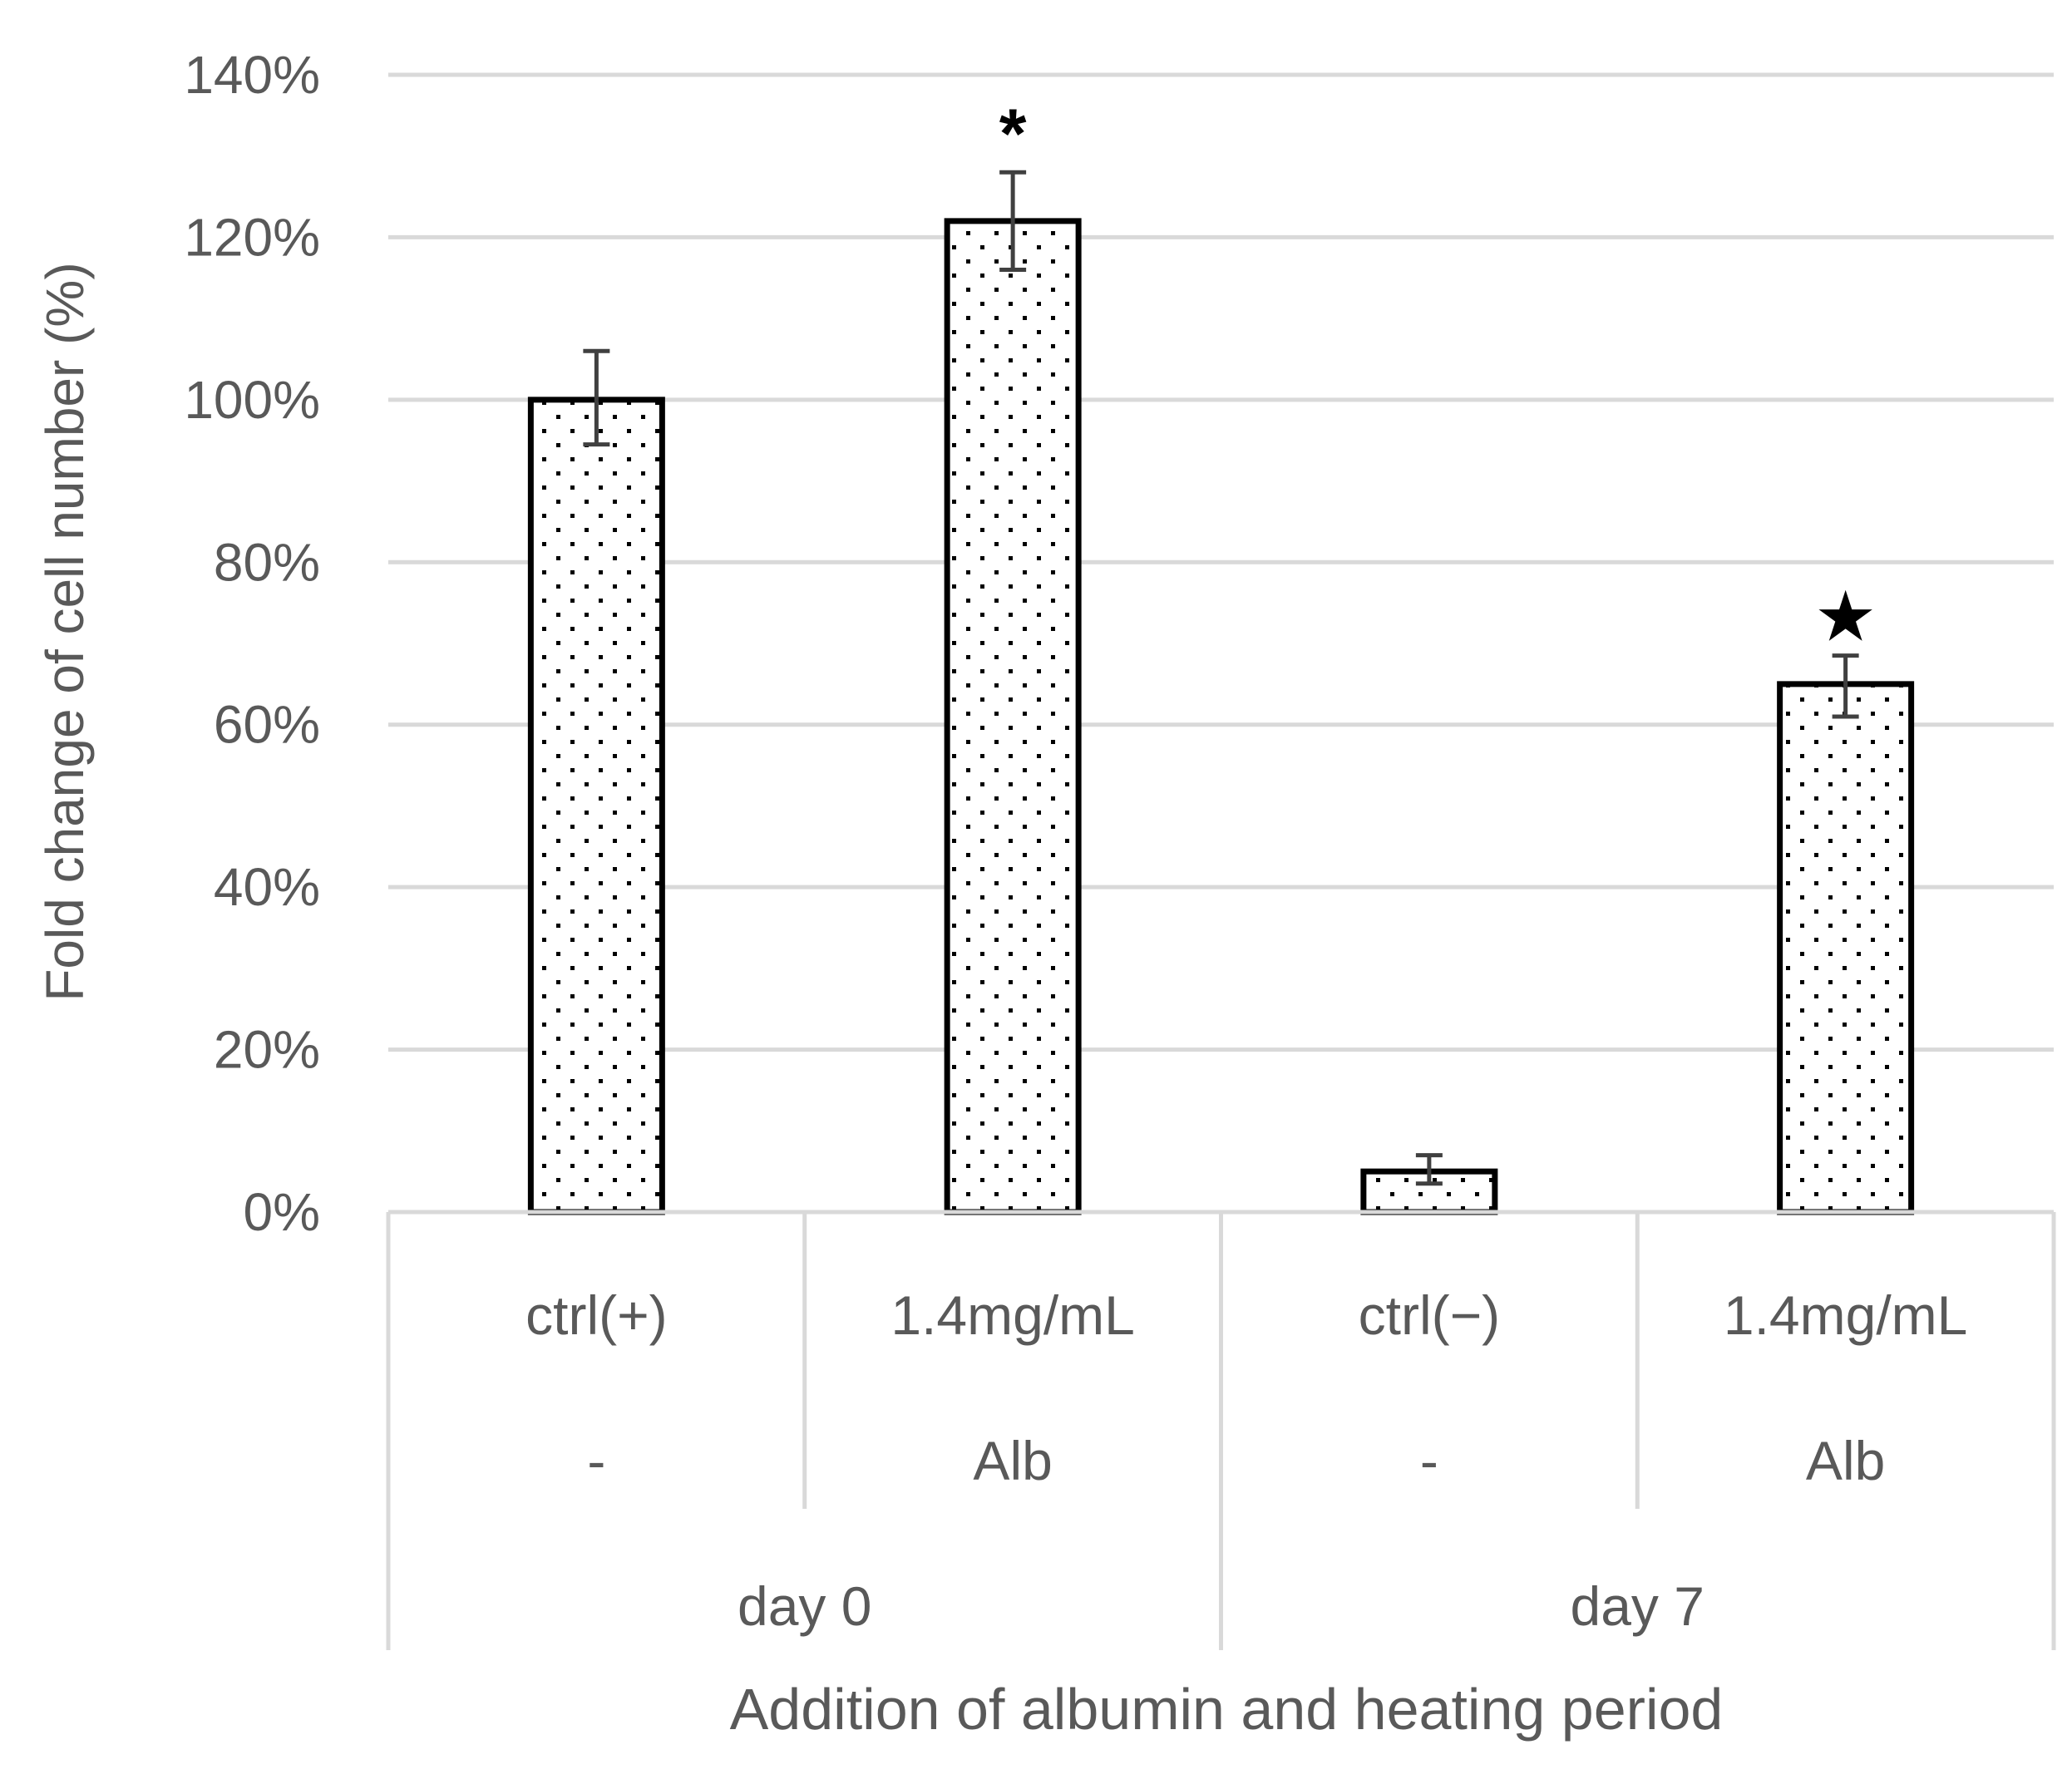 This screenshot has width=2072, height=1784. I want to click on y-tick-label: 120%, so click(252, 237).